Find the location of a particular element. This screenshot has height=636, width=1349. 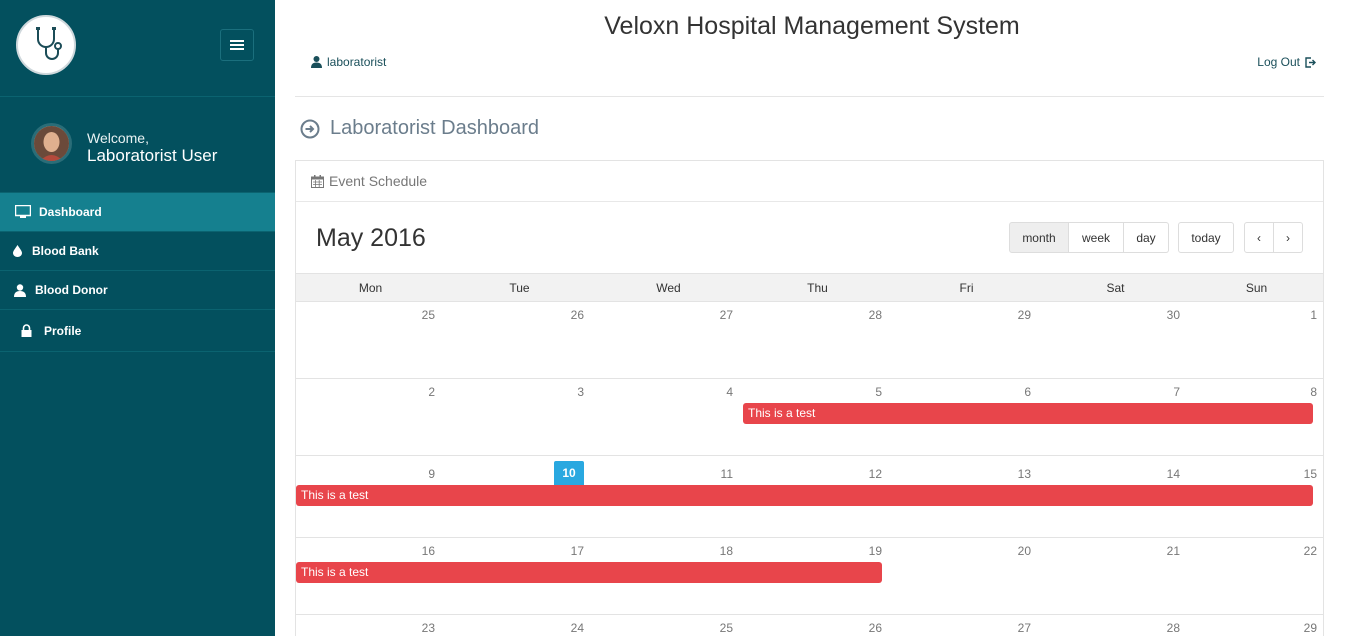

day-number: 15 is located at coordinates (1310, 474).